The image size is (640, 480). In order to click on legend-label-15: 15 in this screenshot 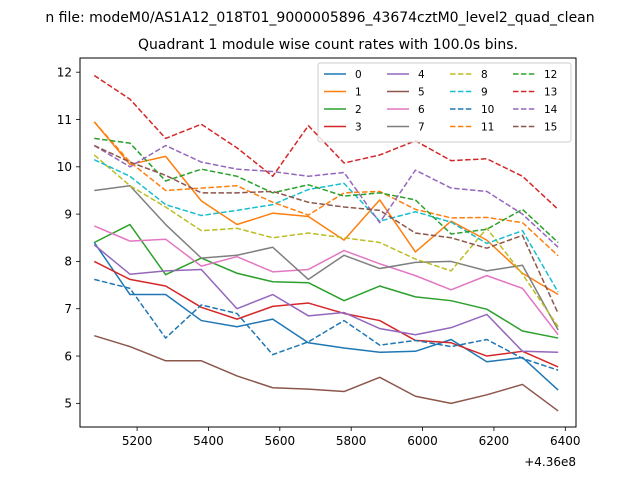, I will do `click(550, 128)`.